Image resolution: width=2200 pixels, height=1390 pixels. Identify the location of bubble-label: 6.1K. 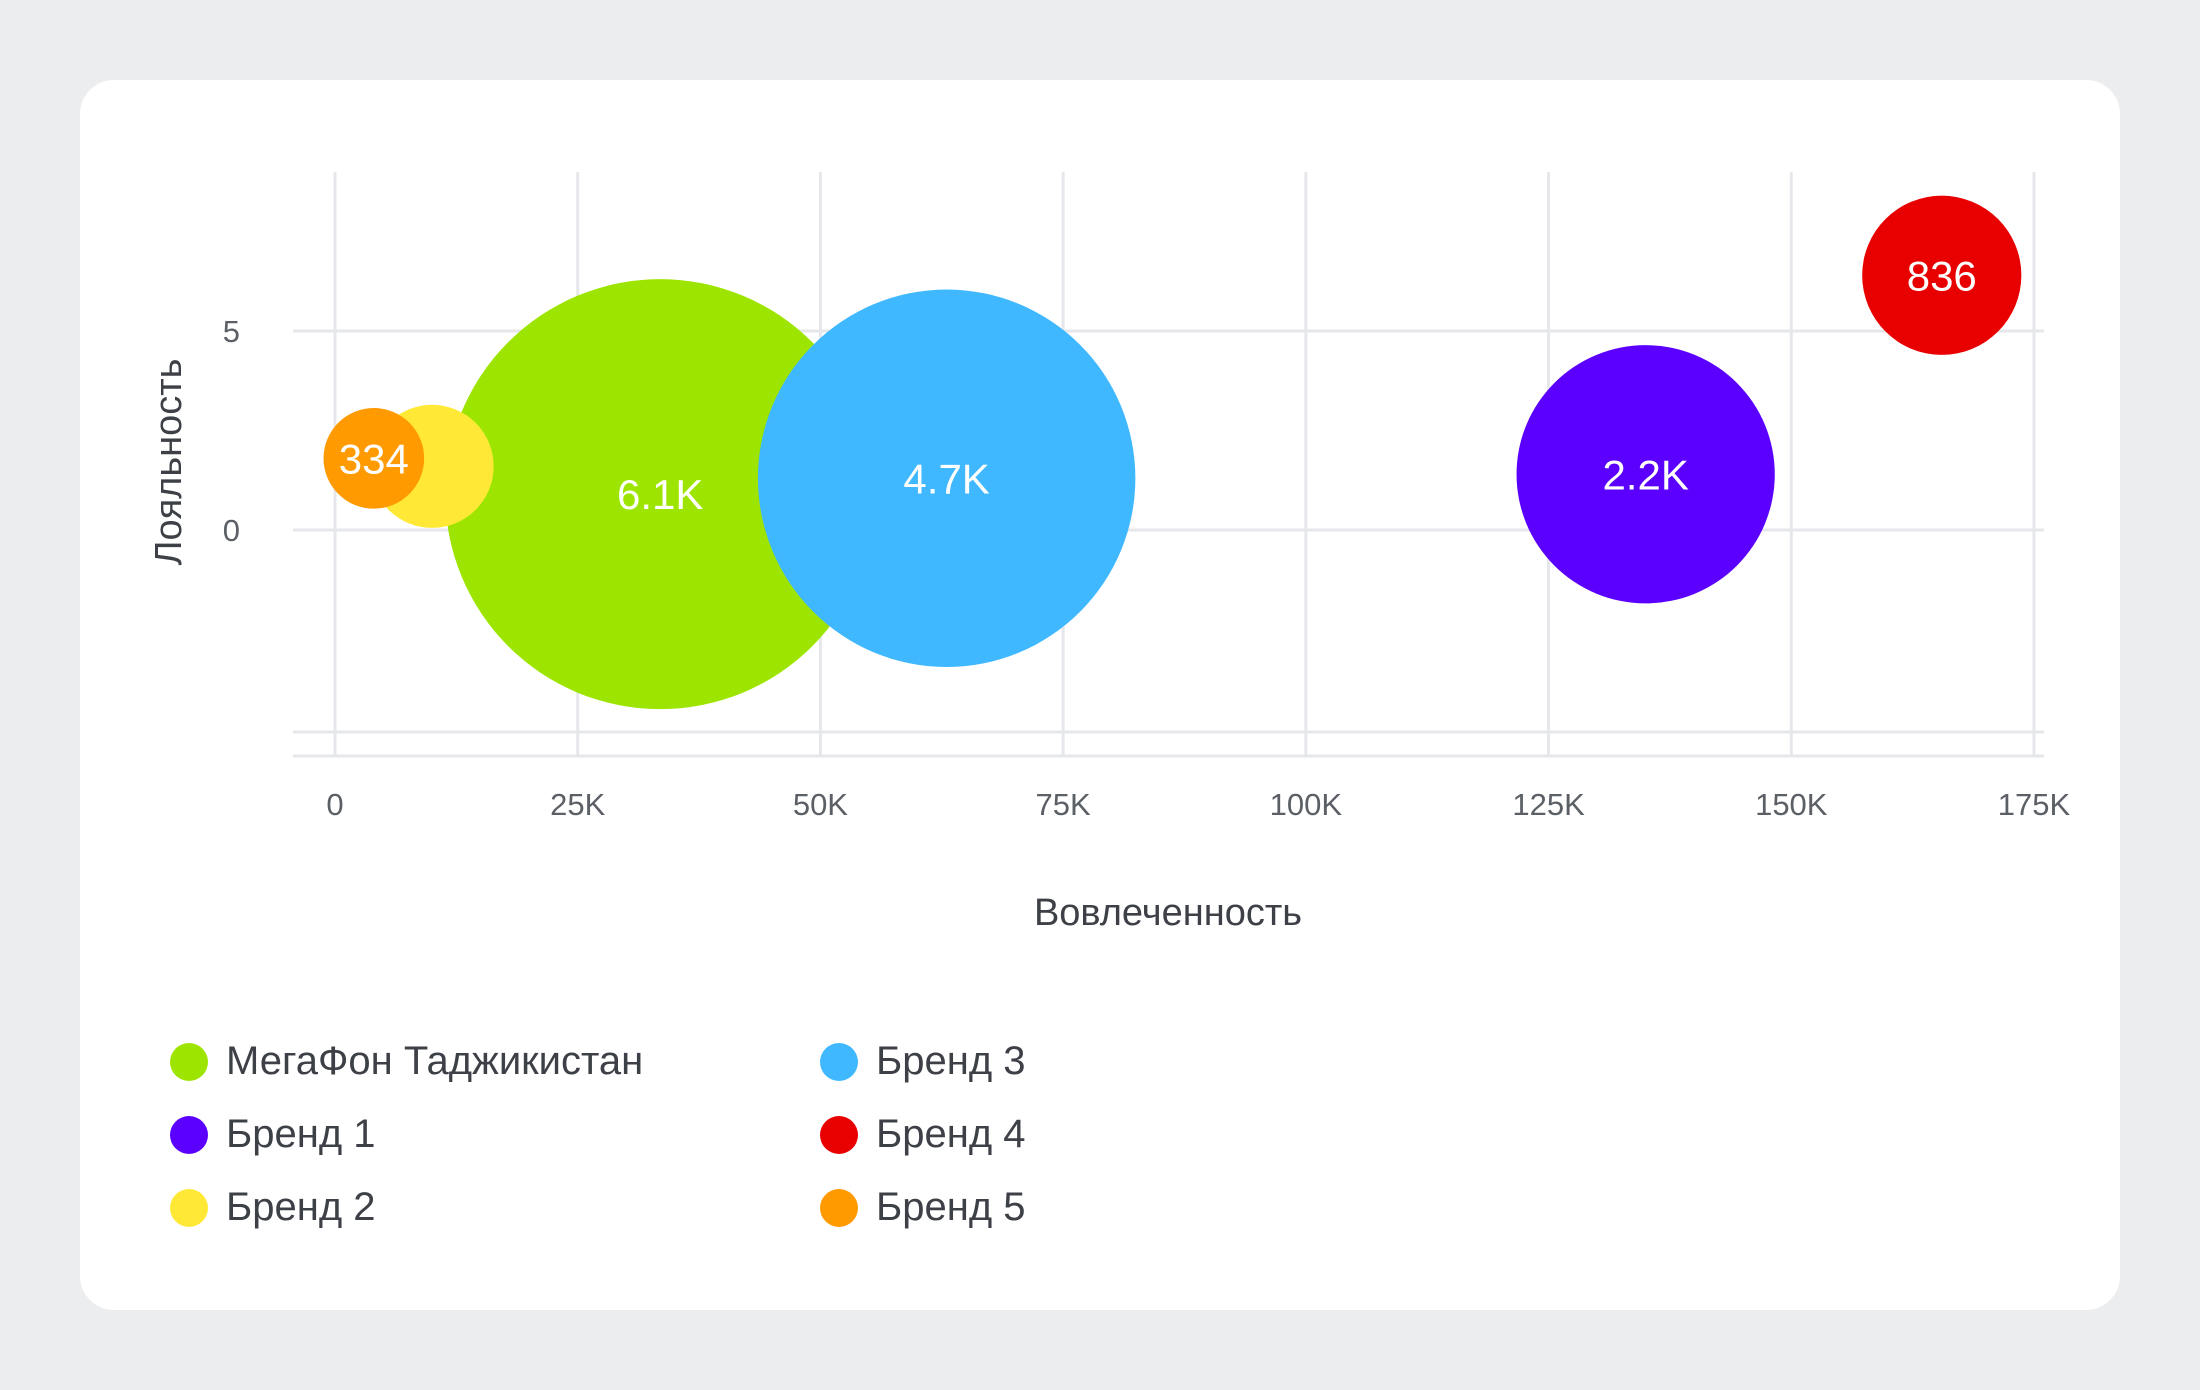
(660, 494).